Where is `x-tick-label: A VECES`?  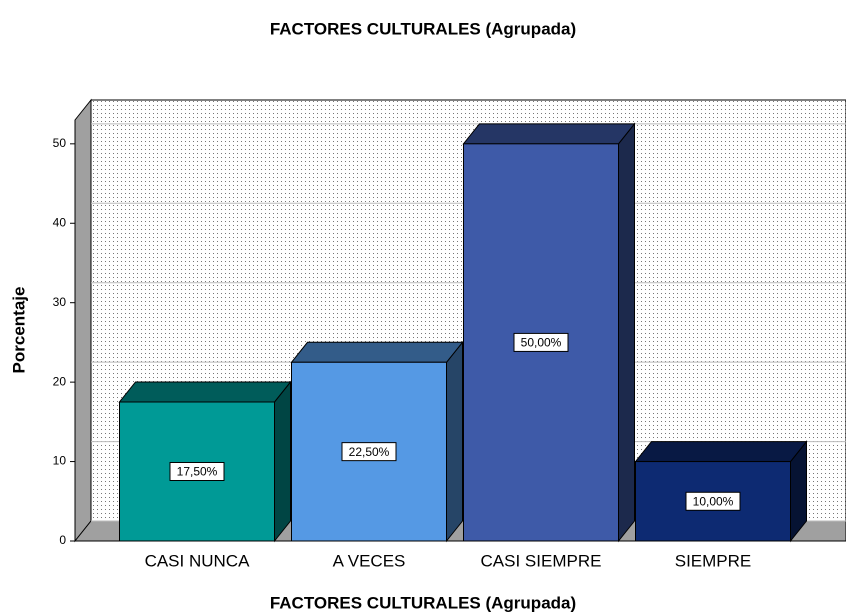 x-tick-label: A VECES is located at coordinates (369, 560).